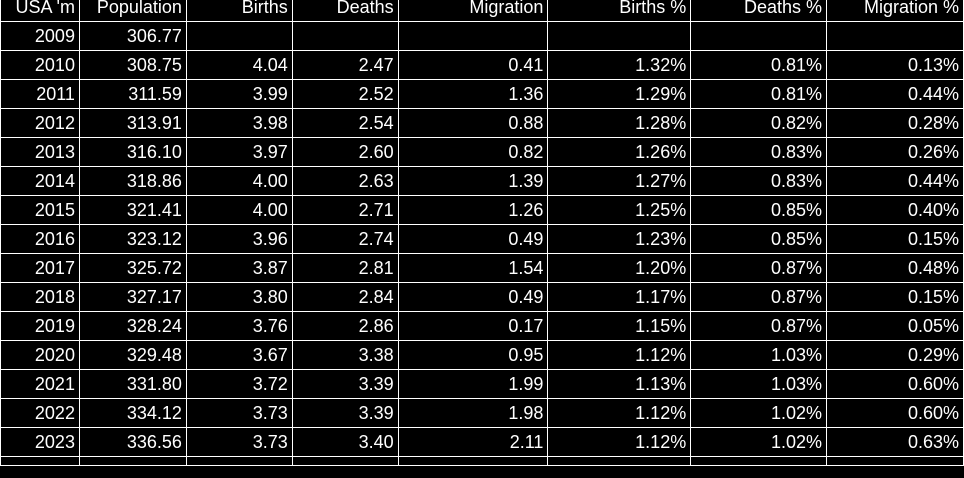 Image resolution: width=964 pixels, height=478 pixels. What do you see at coordinates (40, 36) in the screenshot?
I see `cell-year: 2009` at bounding box center [40, 36].